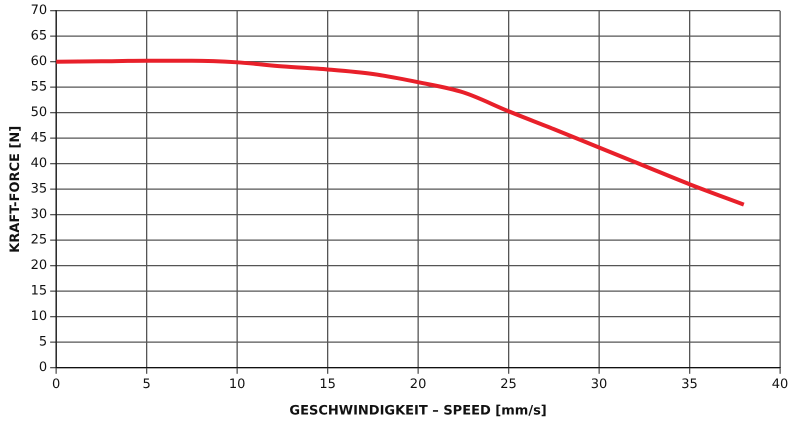 This screenshot has height=425, width=798. What do you see at coordinates (43, 342) in the screenshot?
I see `y-tick-label: 5` at bounding box center [43, 342].